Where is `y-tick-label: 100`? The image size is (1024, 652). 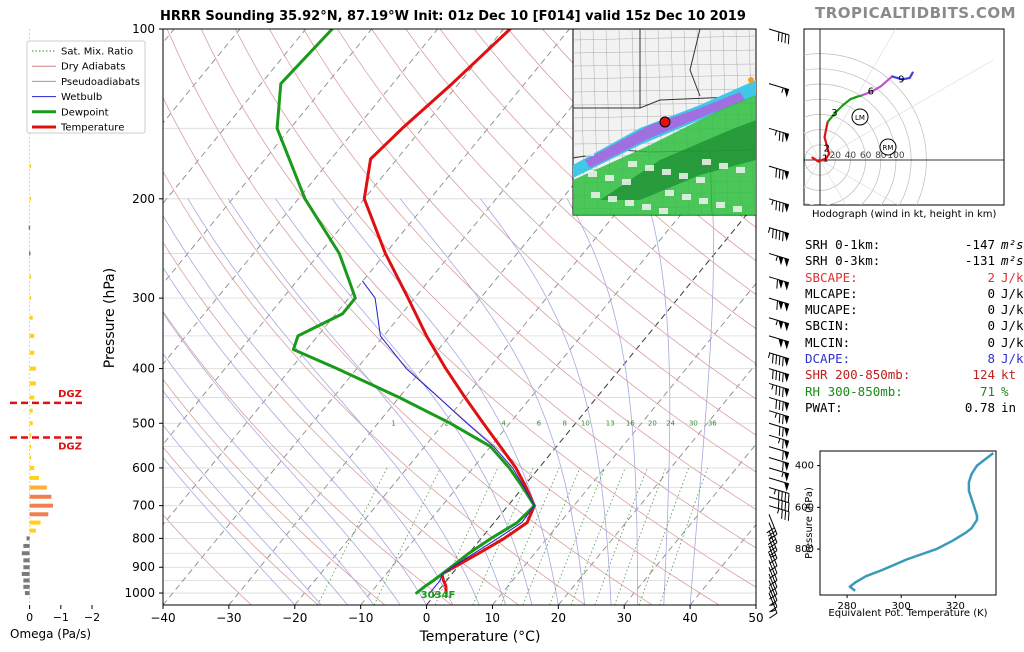
y-tick-label: 100 is located at coordinates (143, 29).